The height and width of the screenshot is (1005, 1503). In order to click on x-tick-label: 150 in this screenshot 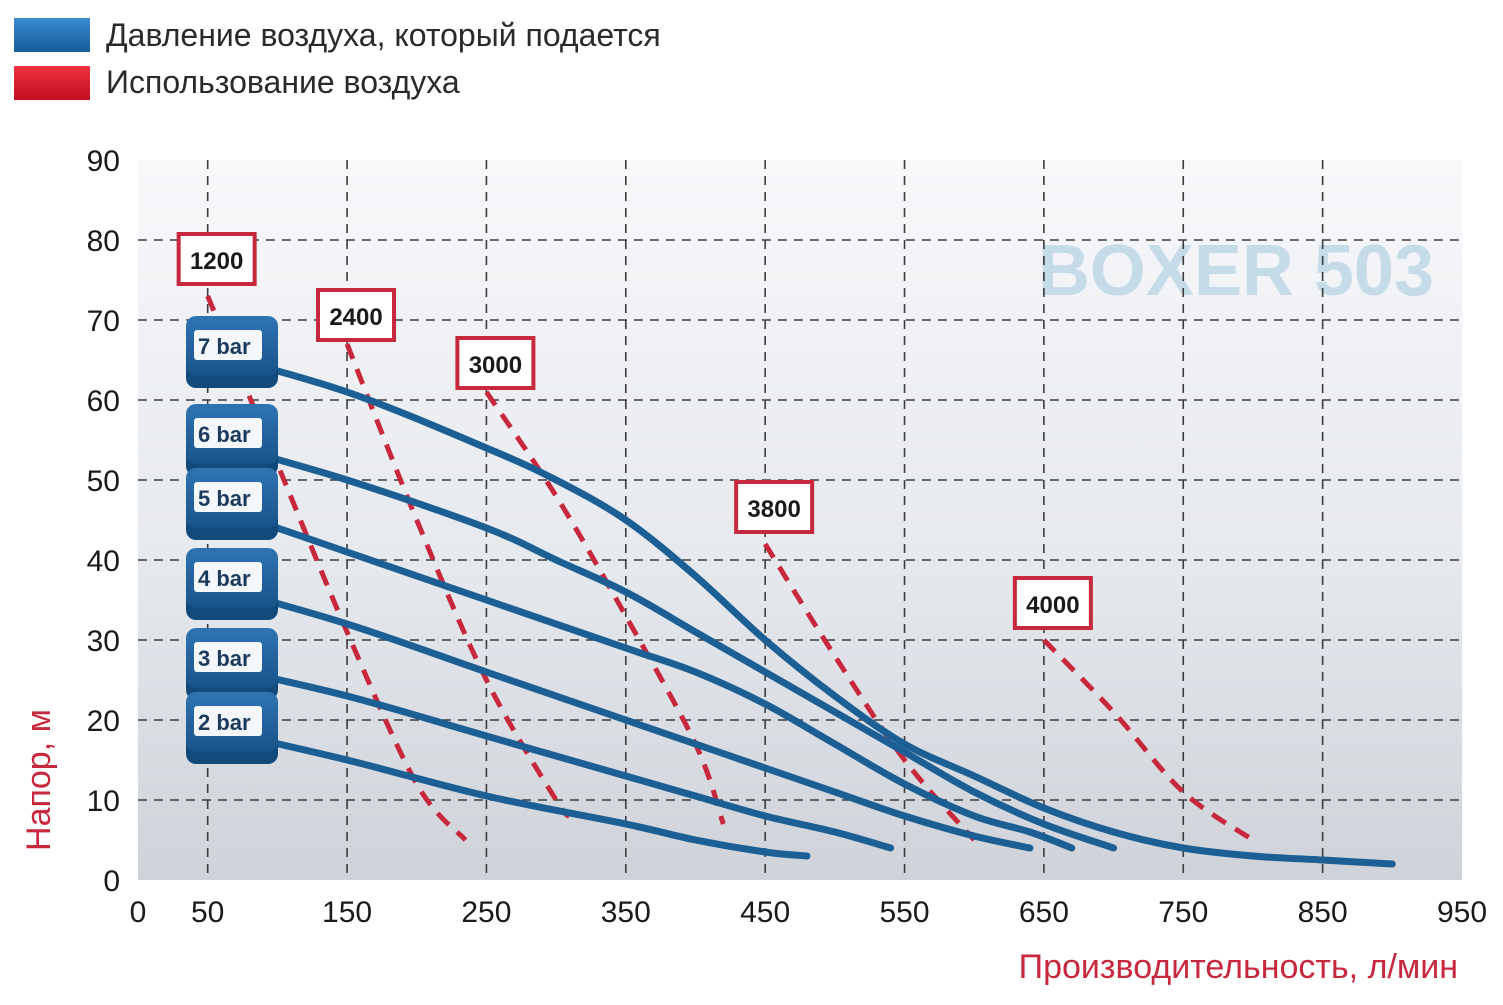, I will do `click(347, 912)`.